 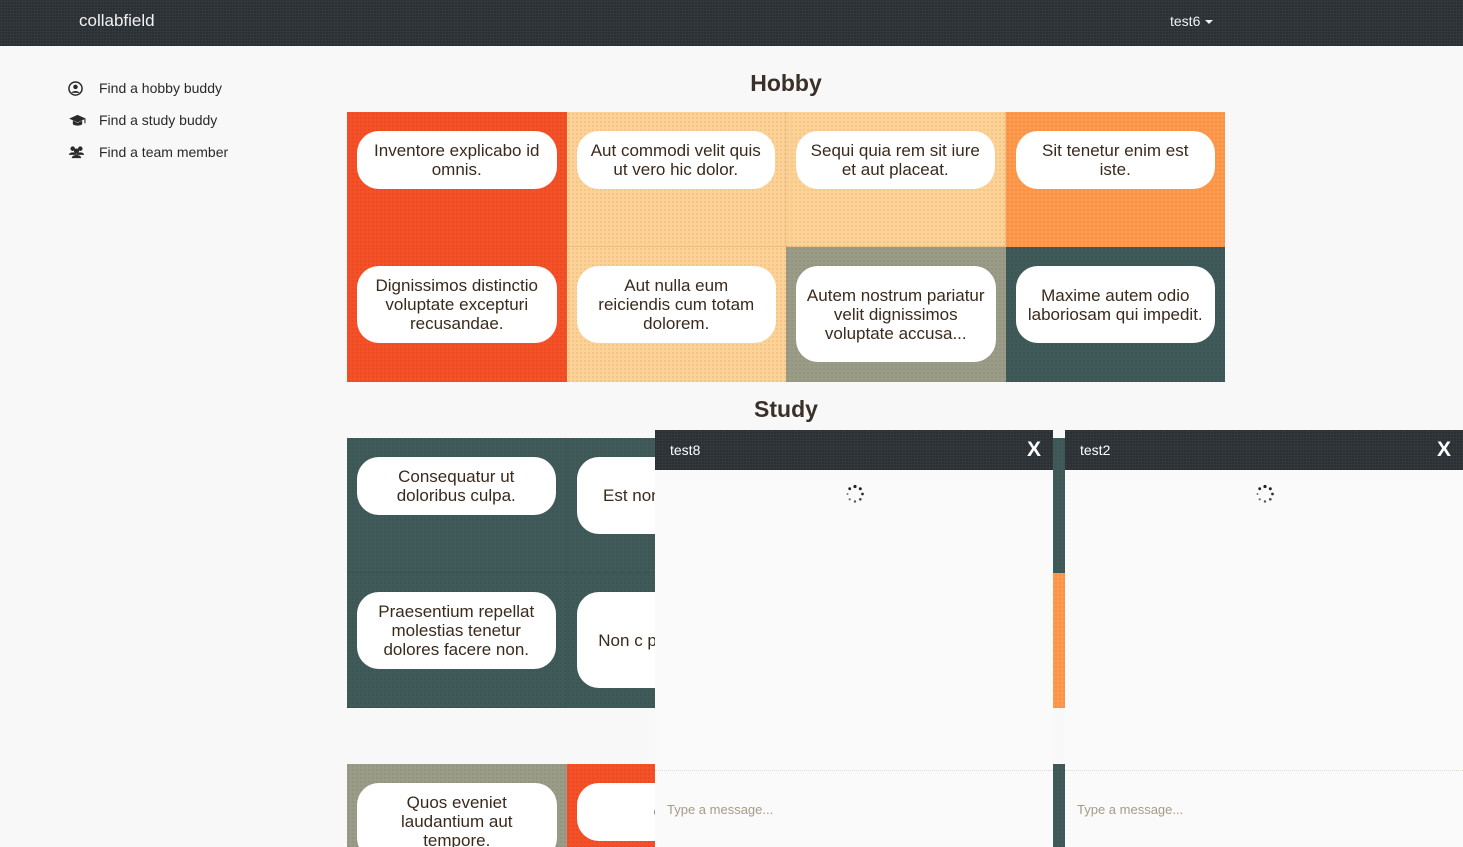 What do you see at coordinates (786, 83) in the screenshot?
I see `section-title-hobby: Hobby` at bounding box center [786, 83].